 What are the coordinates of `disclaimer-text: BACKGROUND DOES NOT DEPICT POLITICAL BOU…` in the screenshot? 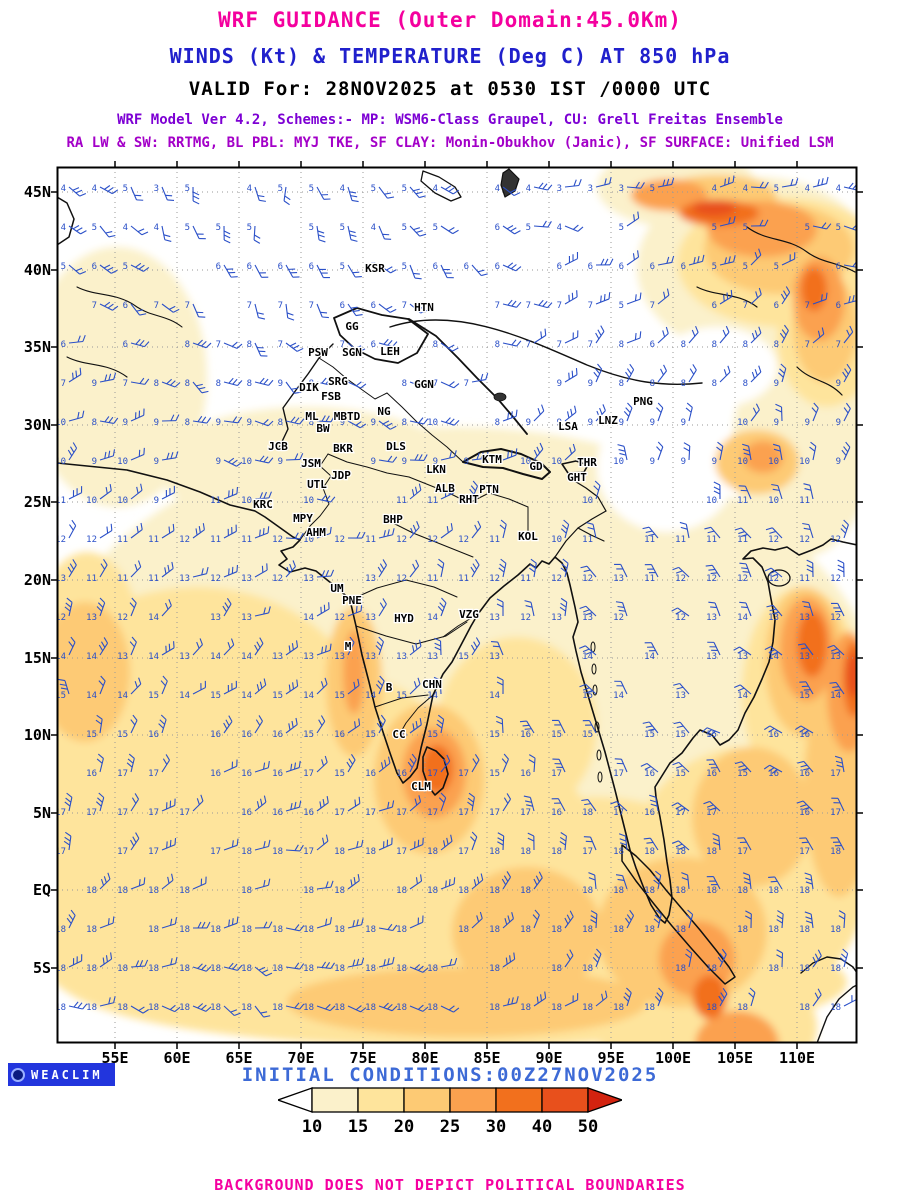 It's located at (450, 1185).